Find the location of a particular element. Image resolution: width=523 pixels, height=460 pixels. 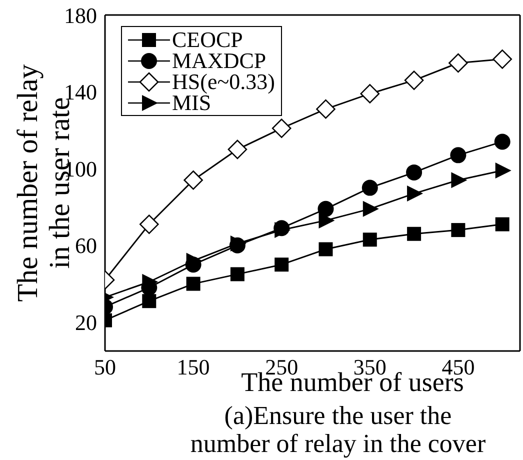

x-tick-label: 50 is located at coordinates (105, 367).